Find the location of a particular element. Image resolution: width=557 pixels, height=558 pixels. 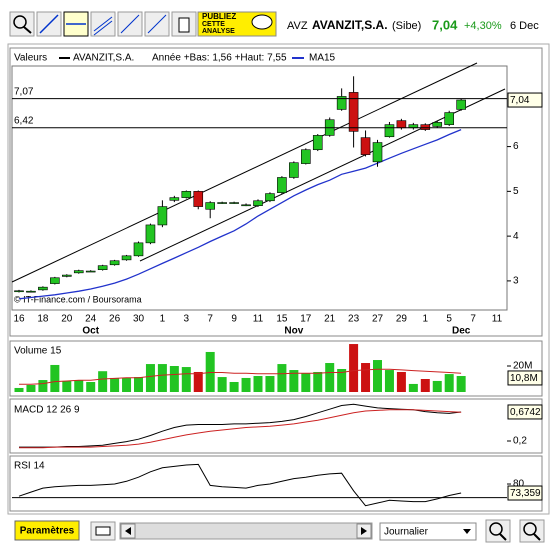

last-value-label: 10,8M is located at coordinates (524, 378).